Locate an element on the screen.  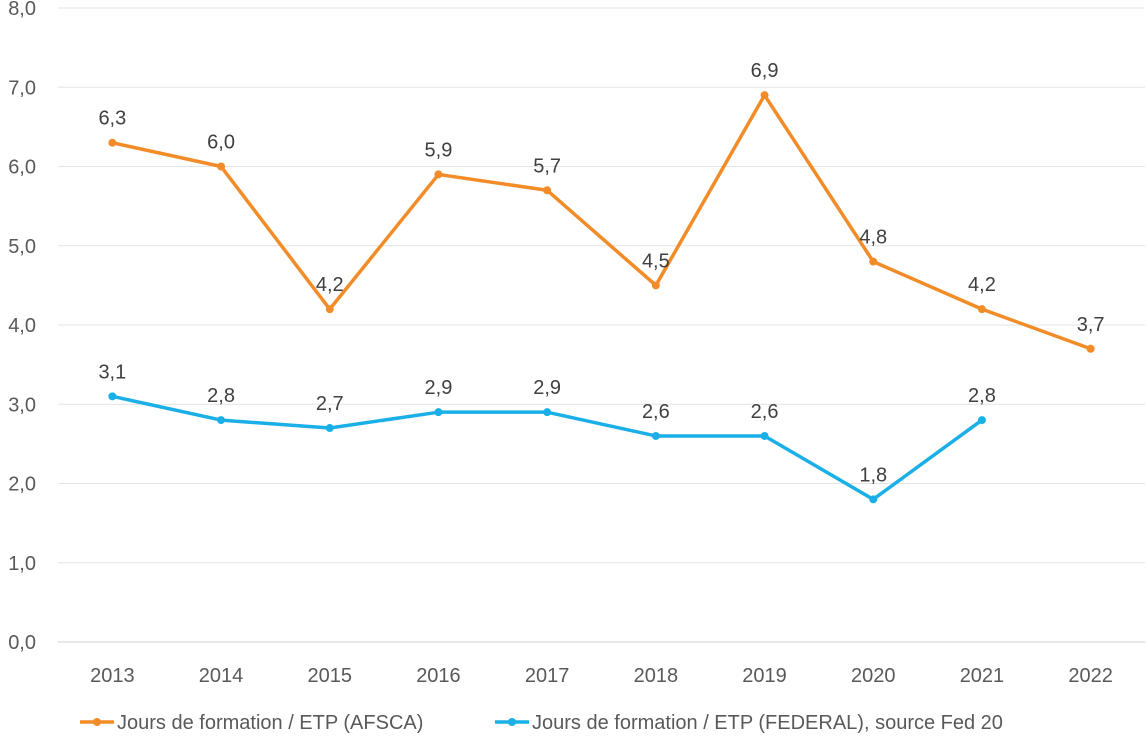
x-tick-label: 2016 is located at coordinates (438, 676).